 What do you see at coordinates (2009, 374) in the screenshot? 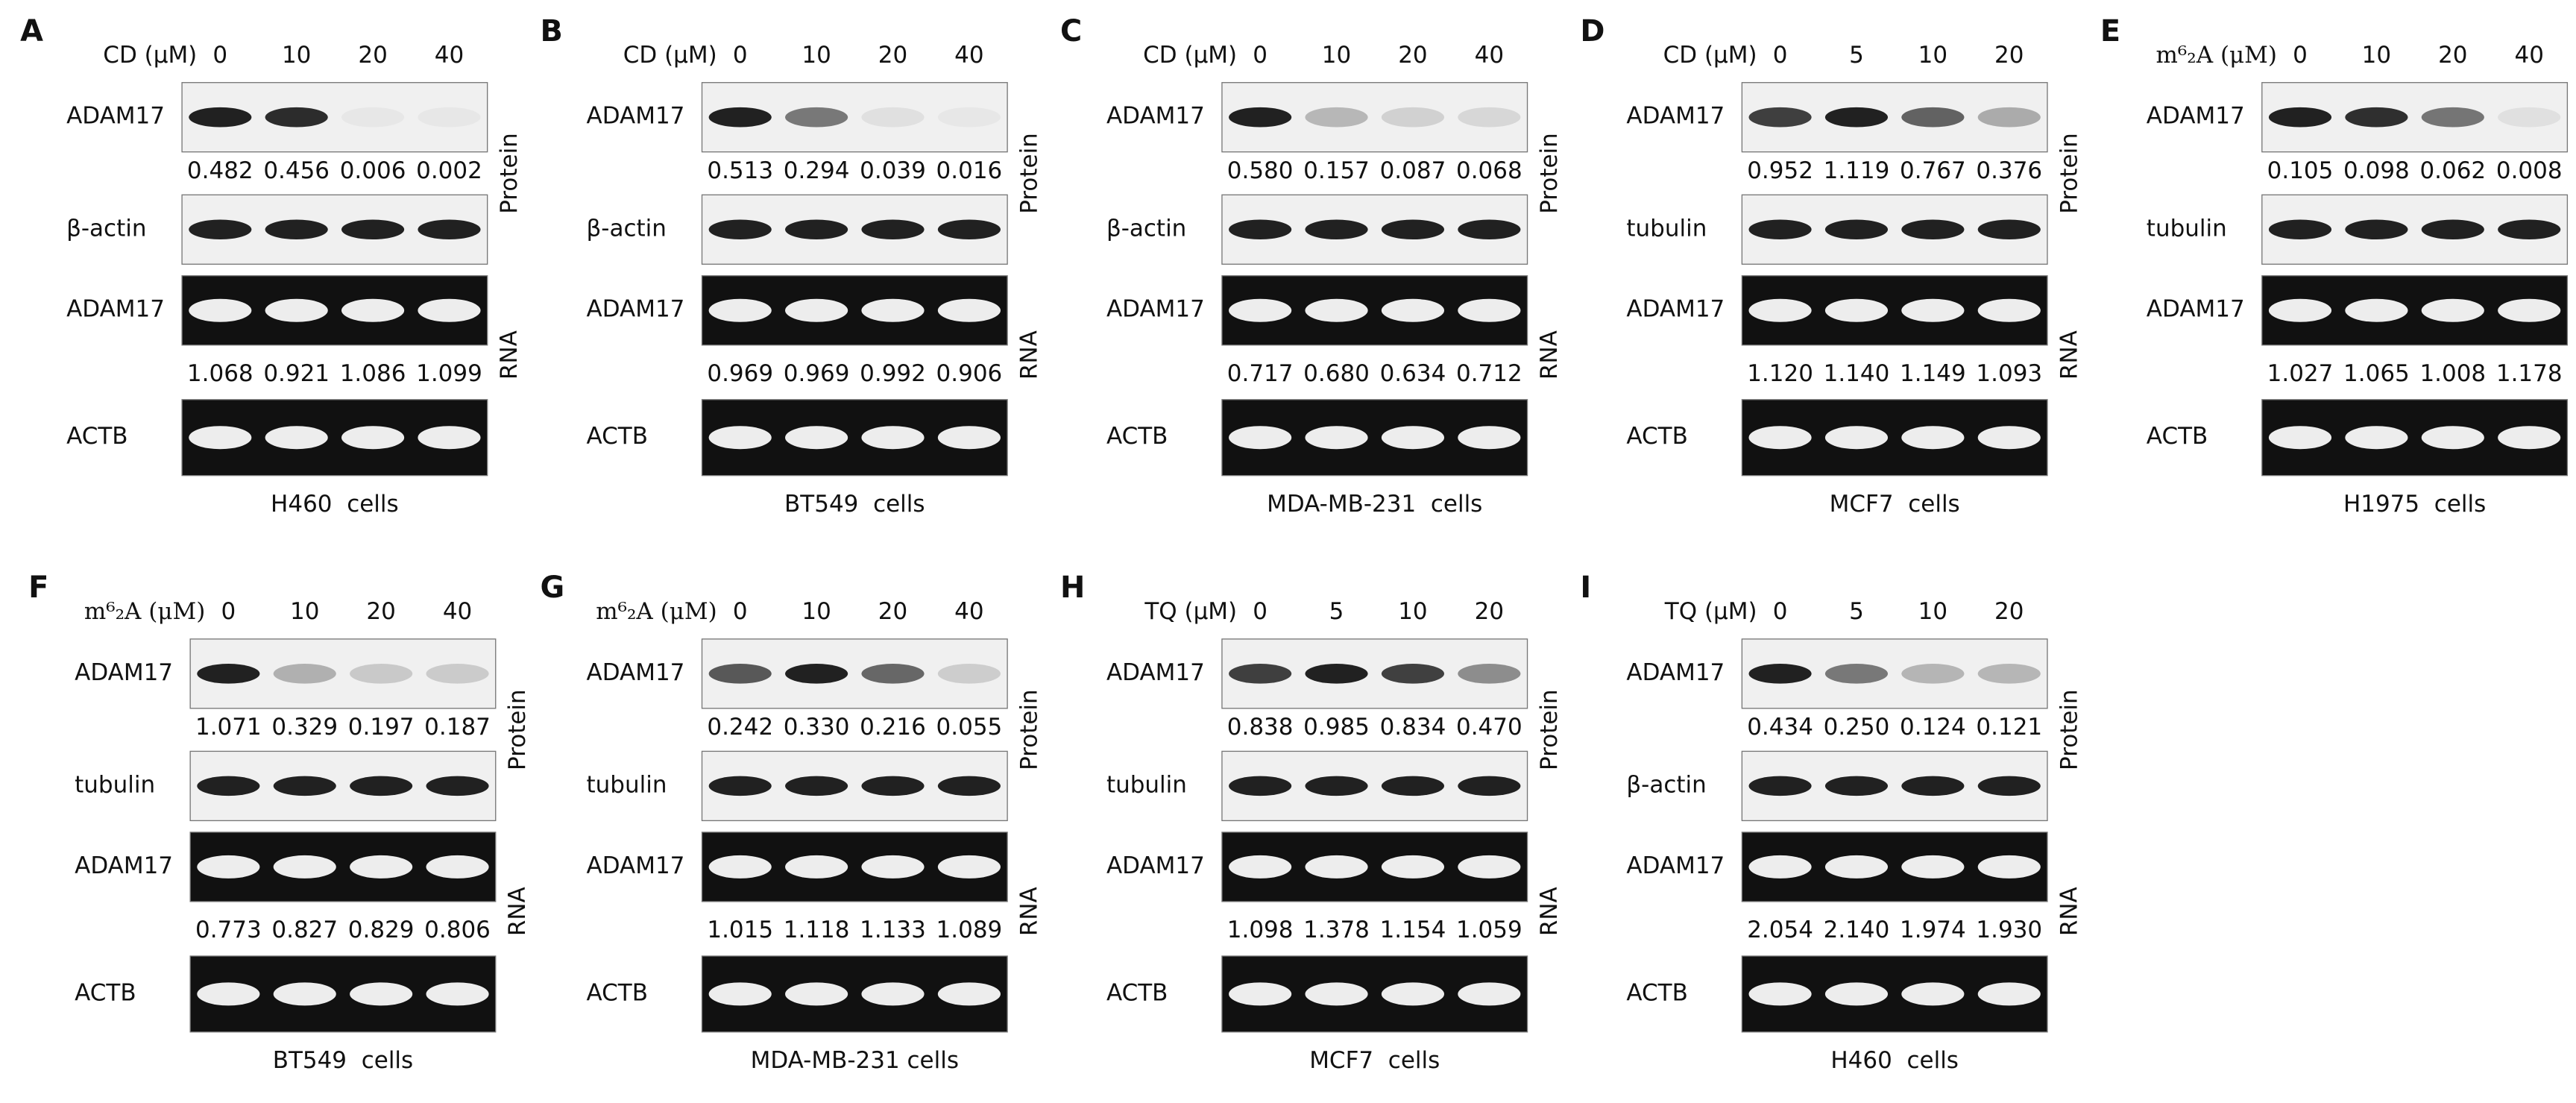
I see `rna-value: 1.093` at bounding box center [2009, 374].